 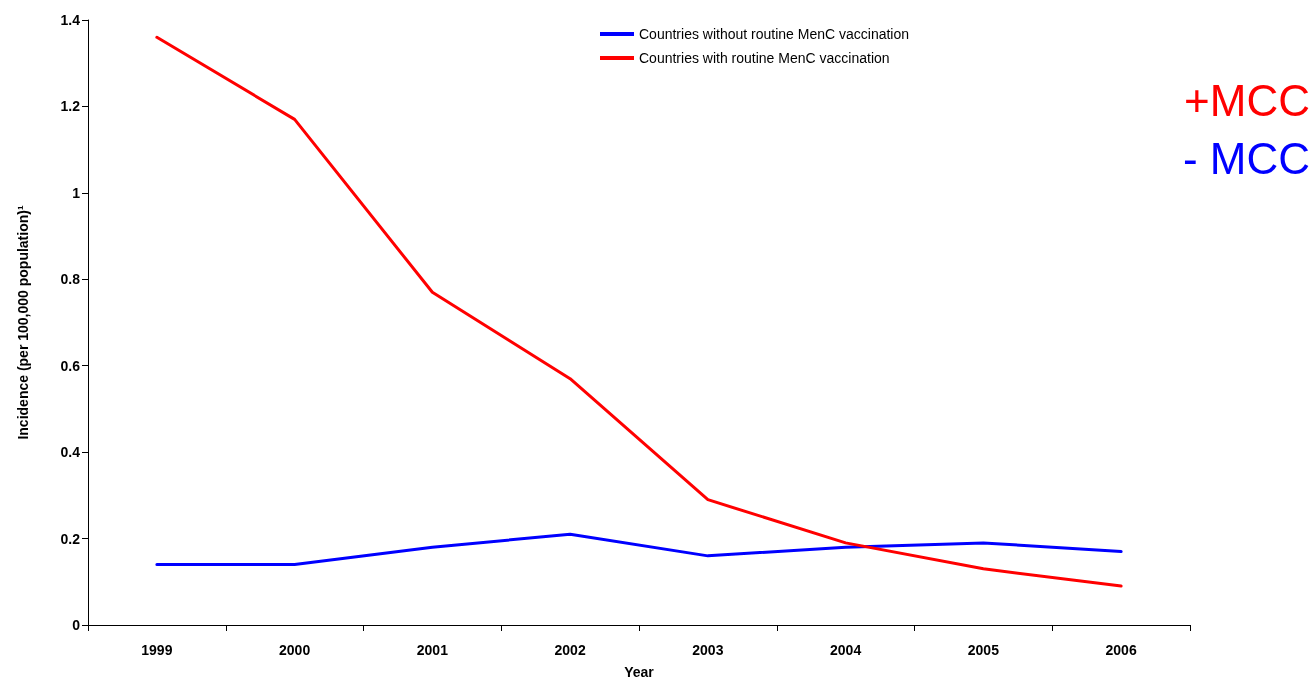 I want to click on x-tick-label: 2001, so click(x=432, y=650).